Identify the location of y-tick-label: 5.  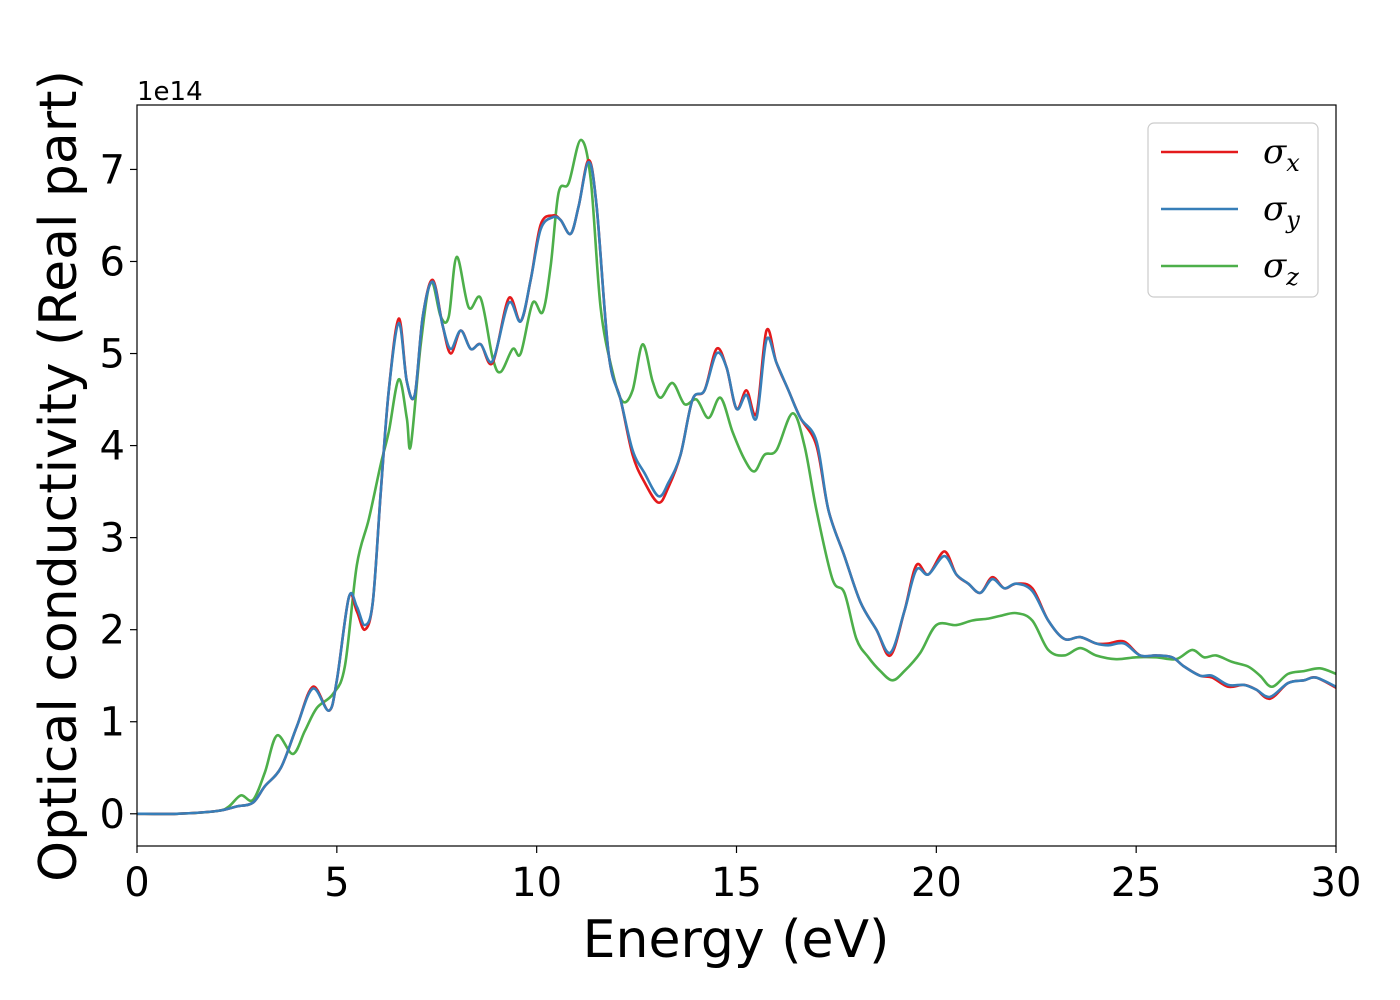
(112, 355).